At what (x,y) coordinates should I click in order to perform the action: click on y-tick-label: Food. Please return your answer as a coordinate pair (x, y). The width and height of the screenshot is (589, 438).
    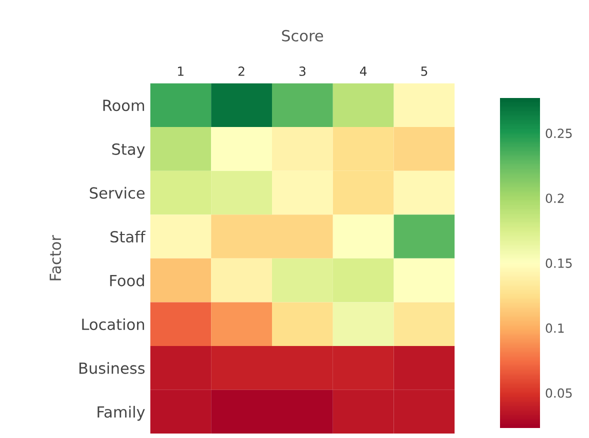
    Looking at the image, I should click on (127, 280).